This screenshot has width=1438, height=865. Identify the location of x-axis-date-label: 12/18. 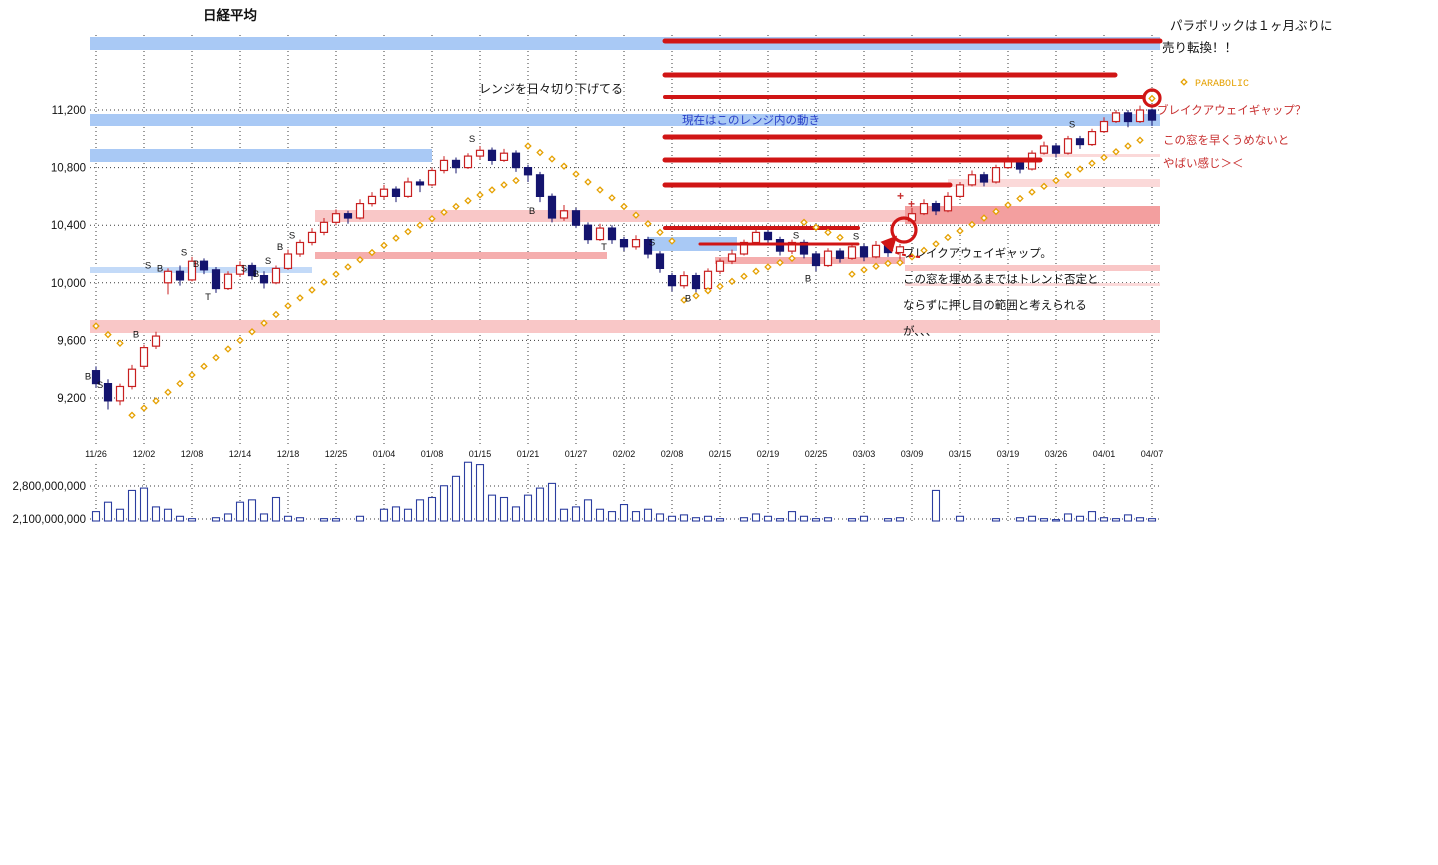
(288, 454).